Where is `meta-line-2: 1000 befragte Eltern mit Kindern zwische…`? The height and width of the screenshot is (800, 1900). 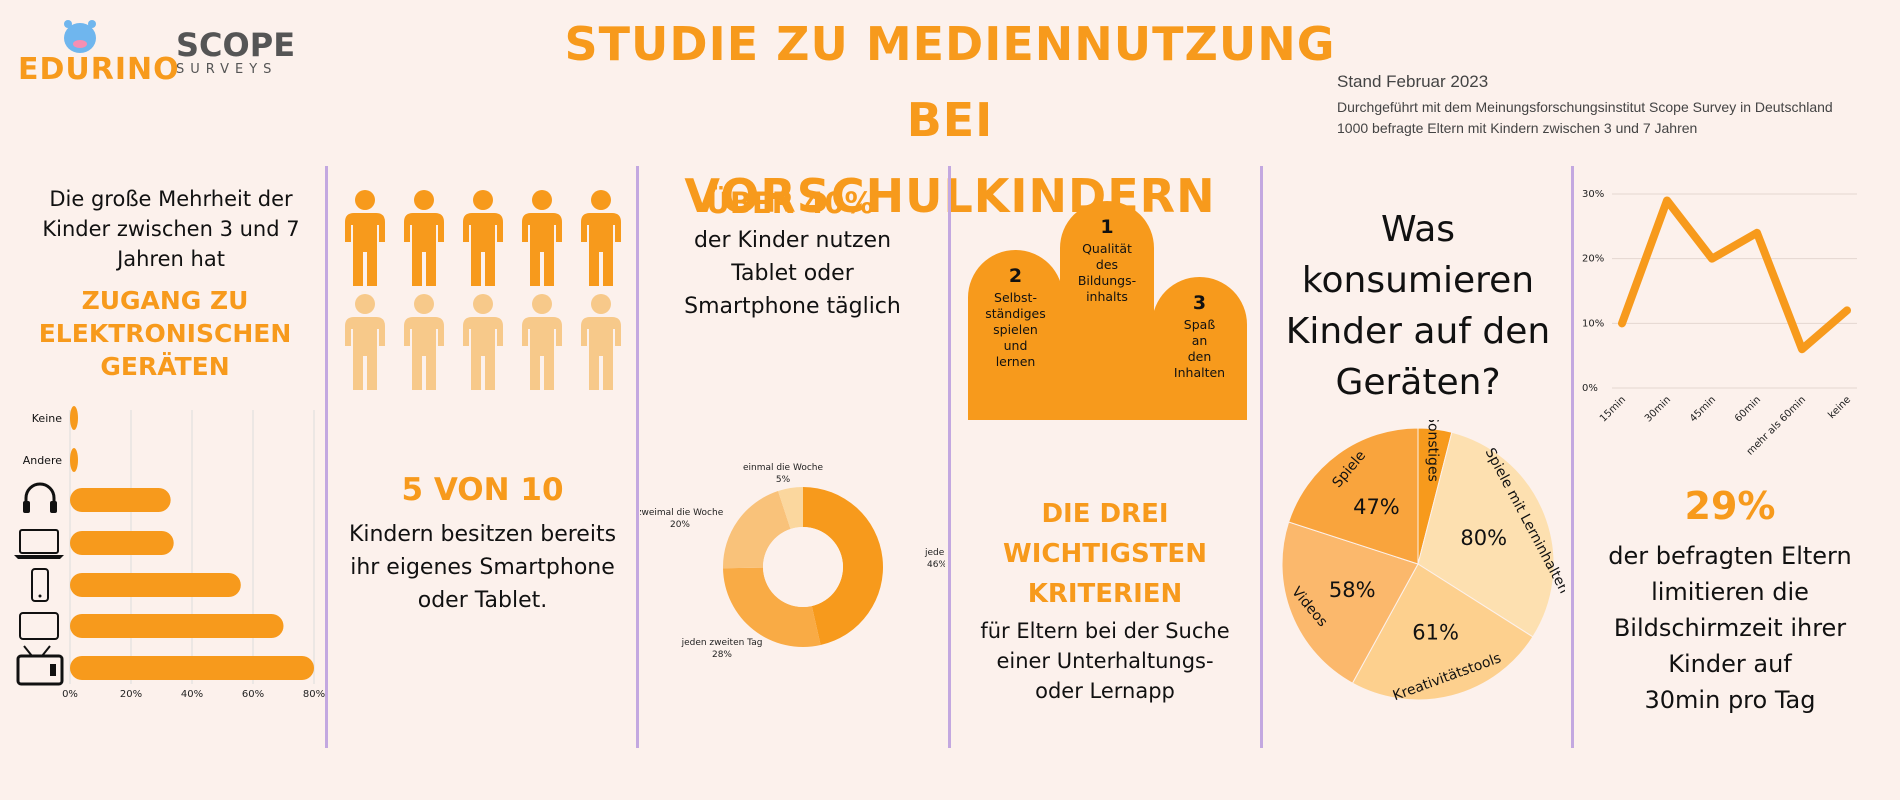 meta-line-2: 1000 befragte Eltern mit Kindern zwische… is located at coordinates (1517, 128).